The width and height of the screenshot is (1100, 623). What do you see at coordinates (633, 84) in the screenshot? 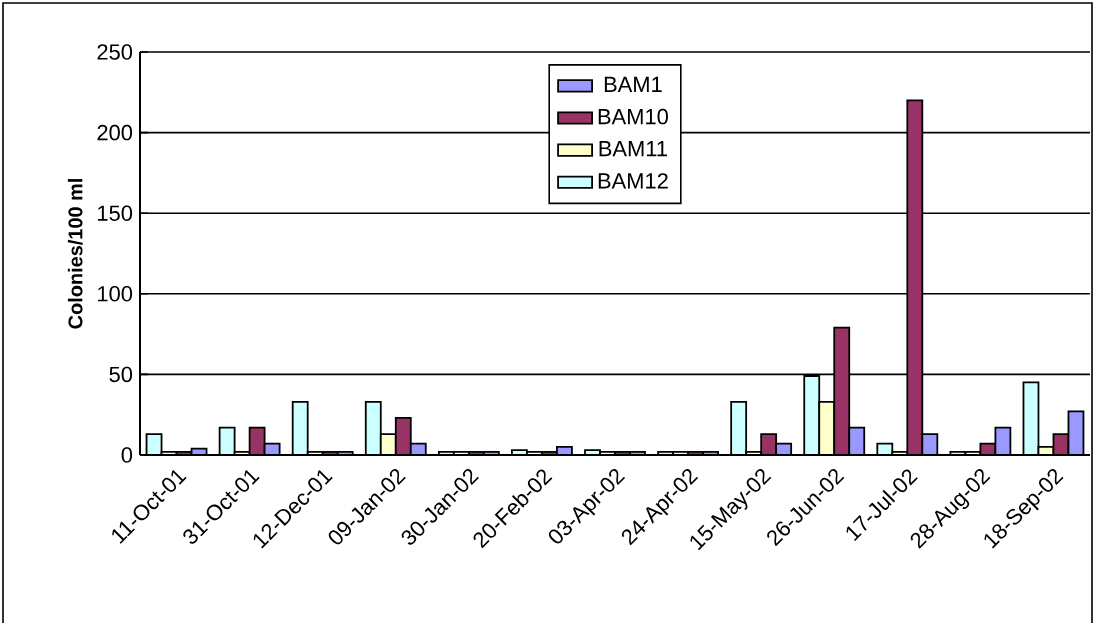
I see `legend-label: BAM1` at bounding box center [633, 84].